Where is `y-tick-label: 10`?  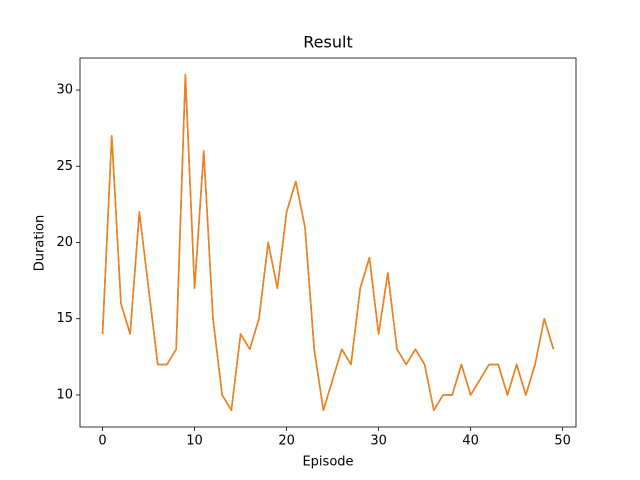
y-tick-label: 10 is located at coordinates (64, 394).